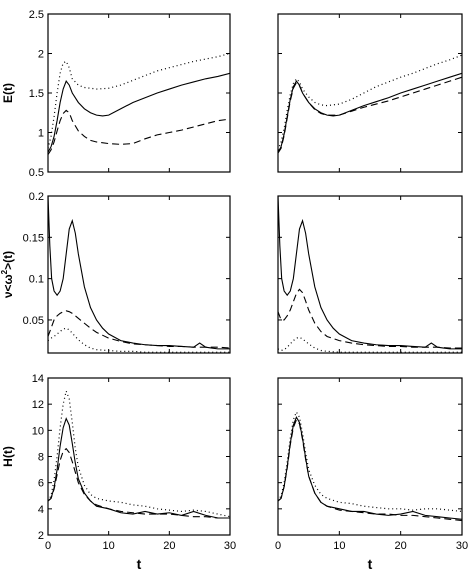 The height and width of the screenshot is (583, 474). I want to click on y-tick-label: 10, so click(38, 431).